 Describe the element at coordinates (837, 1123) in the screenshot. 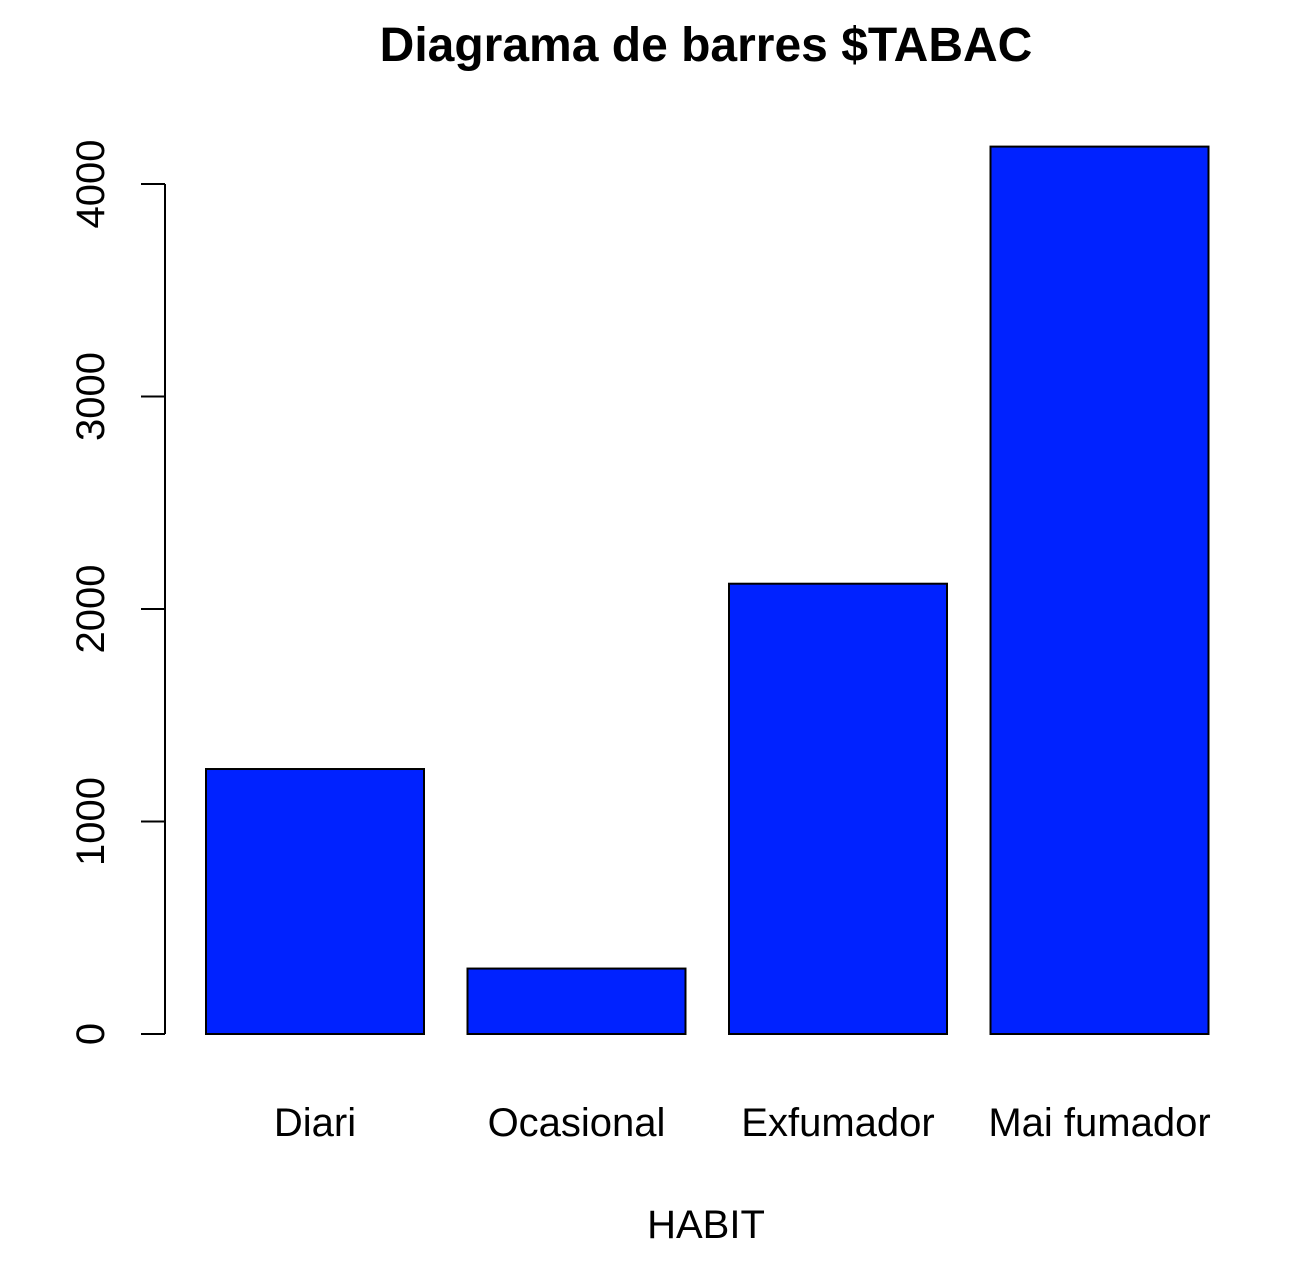

I see `x-tick-label: Exfumador` at that location.